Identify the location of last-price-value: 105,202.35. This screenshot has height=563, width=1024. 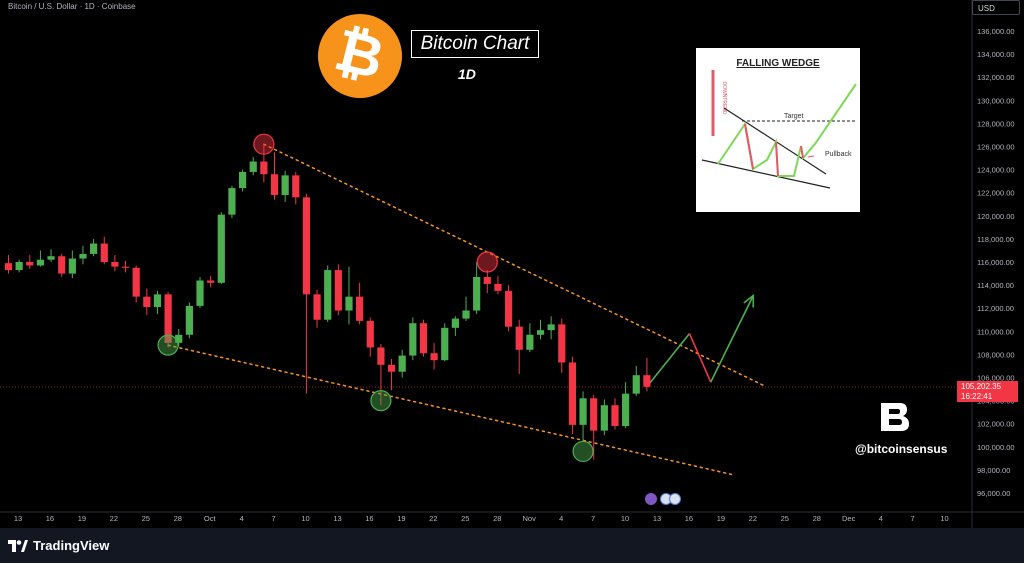
(981, 386).